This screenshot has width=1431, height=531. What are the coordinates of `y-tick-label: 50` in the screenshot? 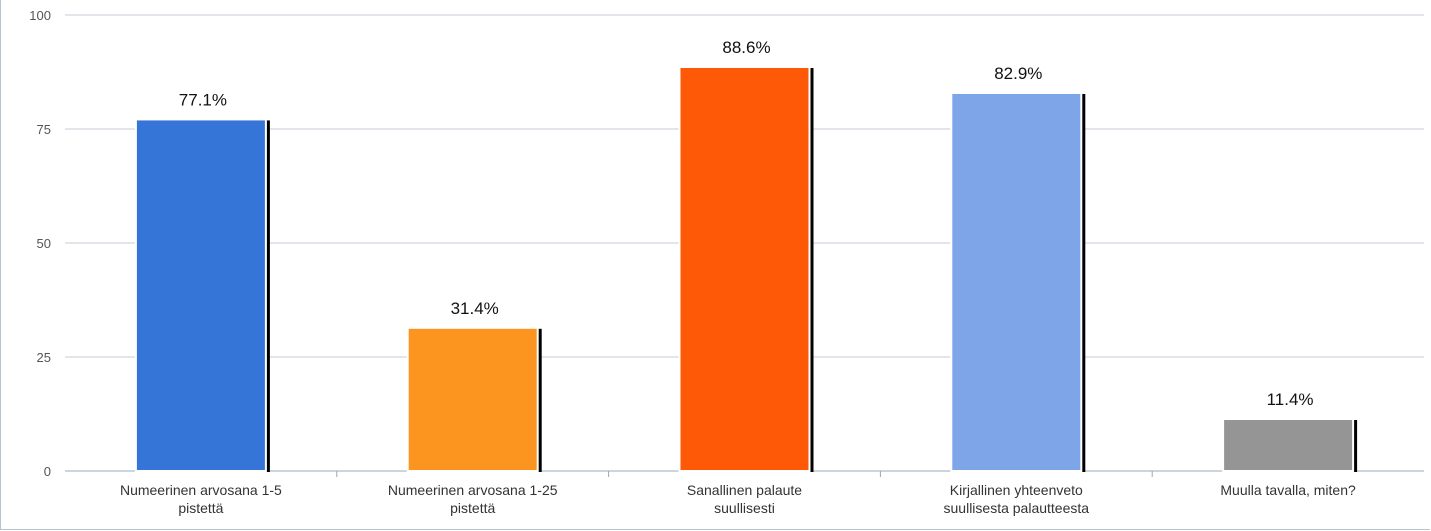 It's located at (44, 243).